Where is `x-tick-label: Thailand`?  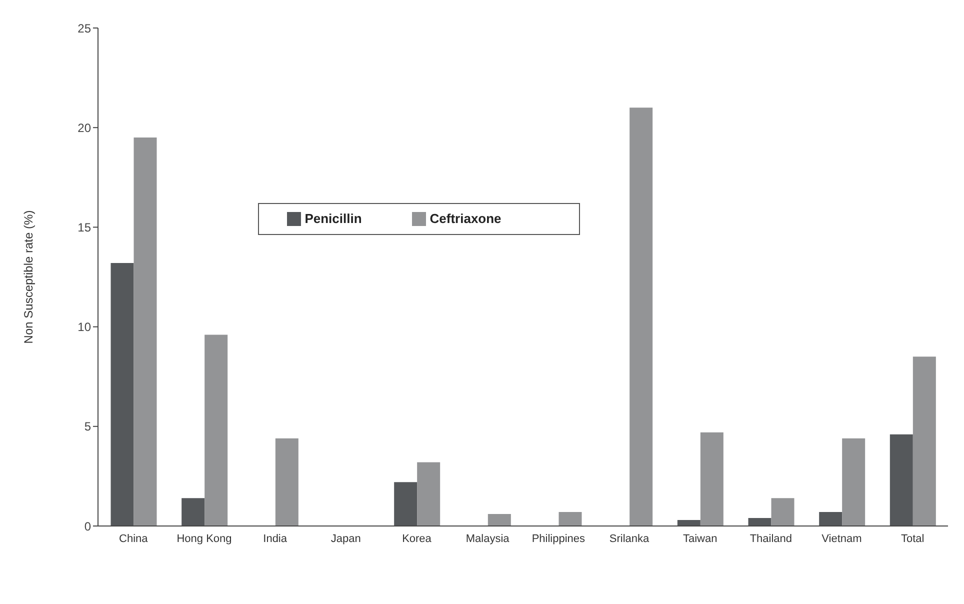 x-tick-label: Thailand is located at coordinates (771, 538).